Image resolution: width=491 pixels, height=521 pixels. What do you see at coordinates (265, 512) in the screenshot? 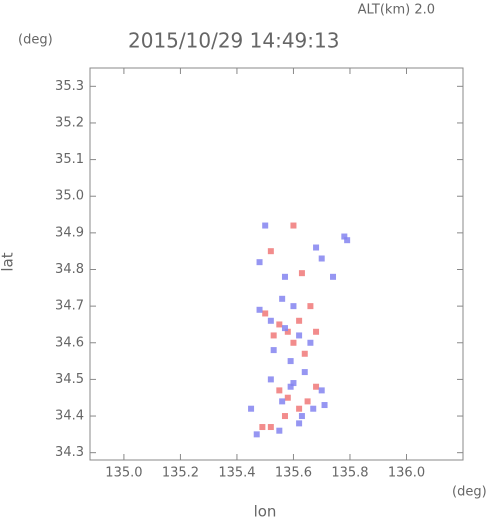
I see `x-axis-label: lon` at bounding box center [265, 512].